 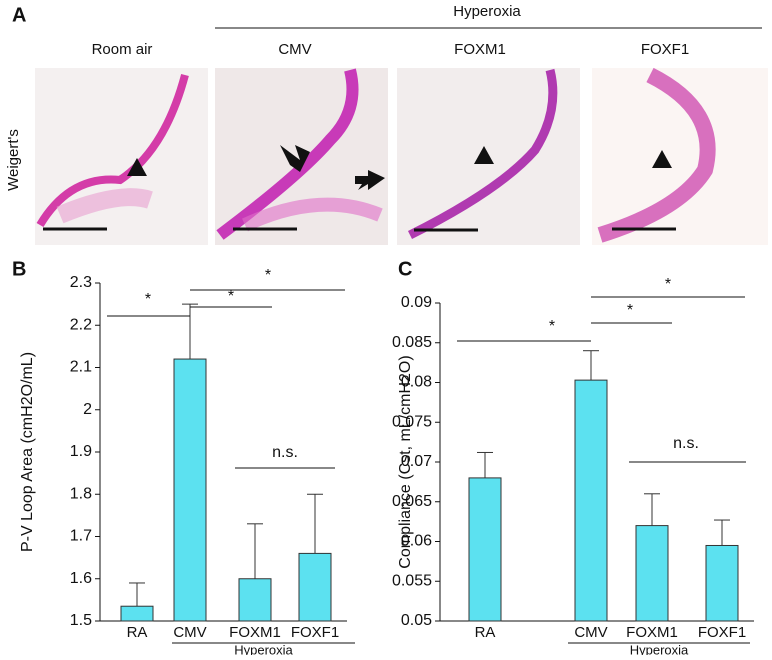 What do you see at coordinates (412, 501) in the screenshot?
I see `y-tick-label: 0.065` at bounding box center [412, 501].